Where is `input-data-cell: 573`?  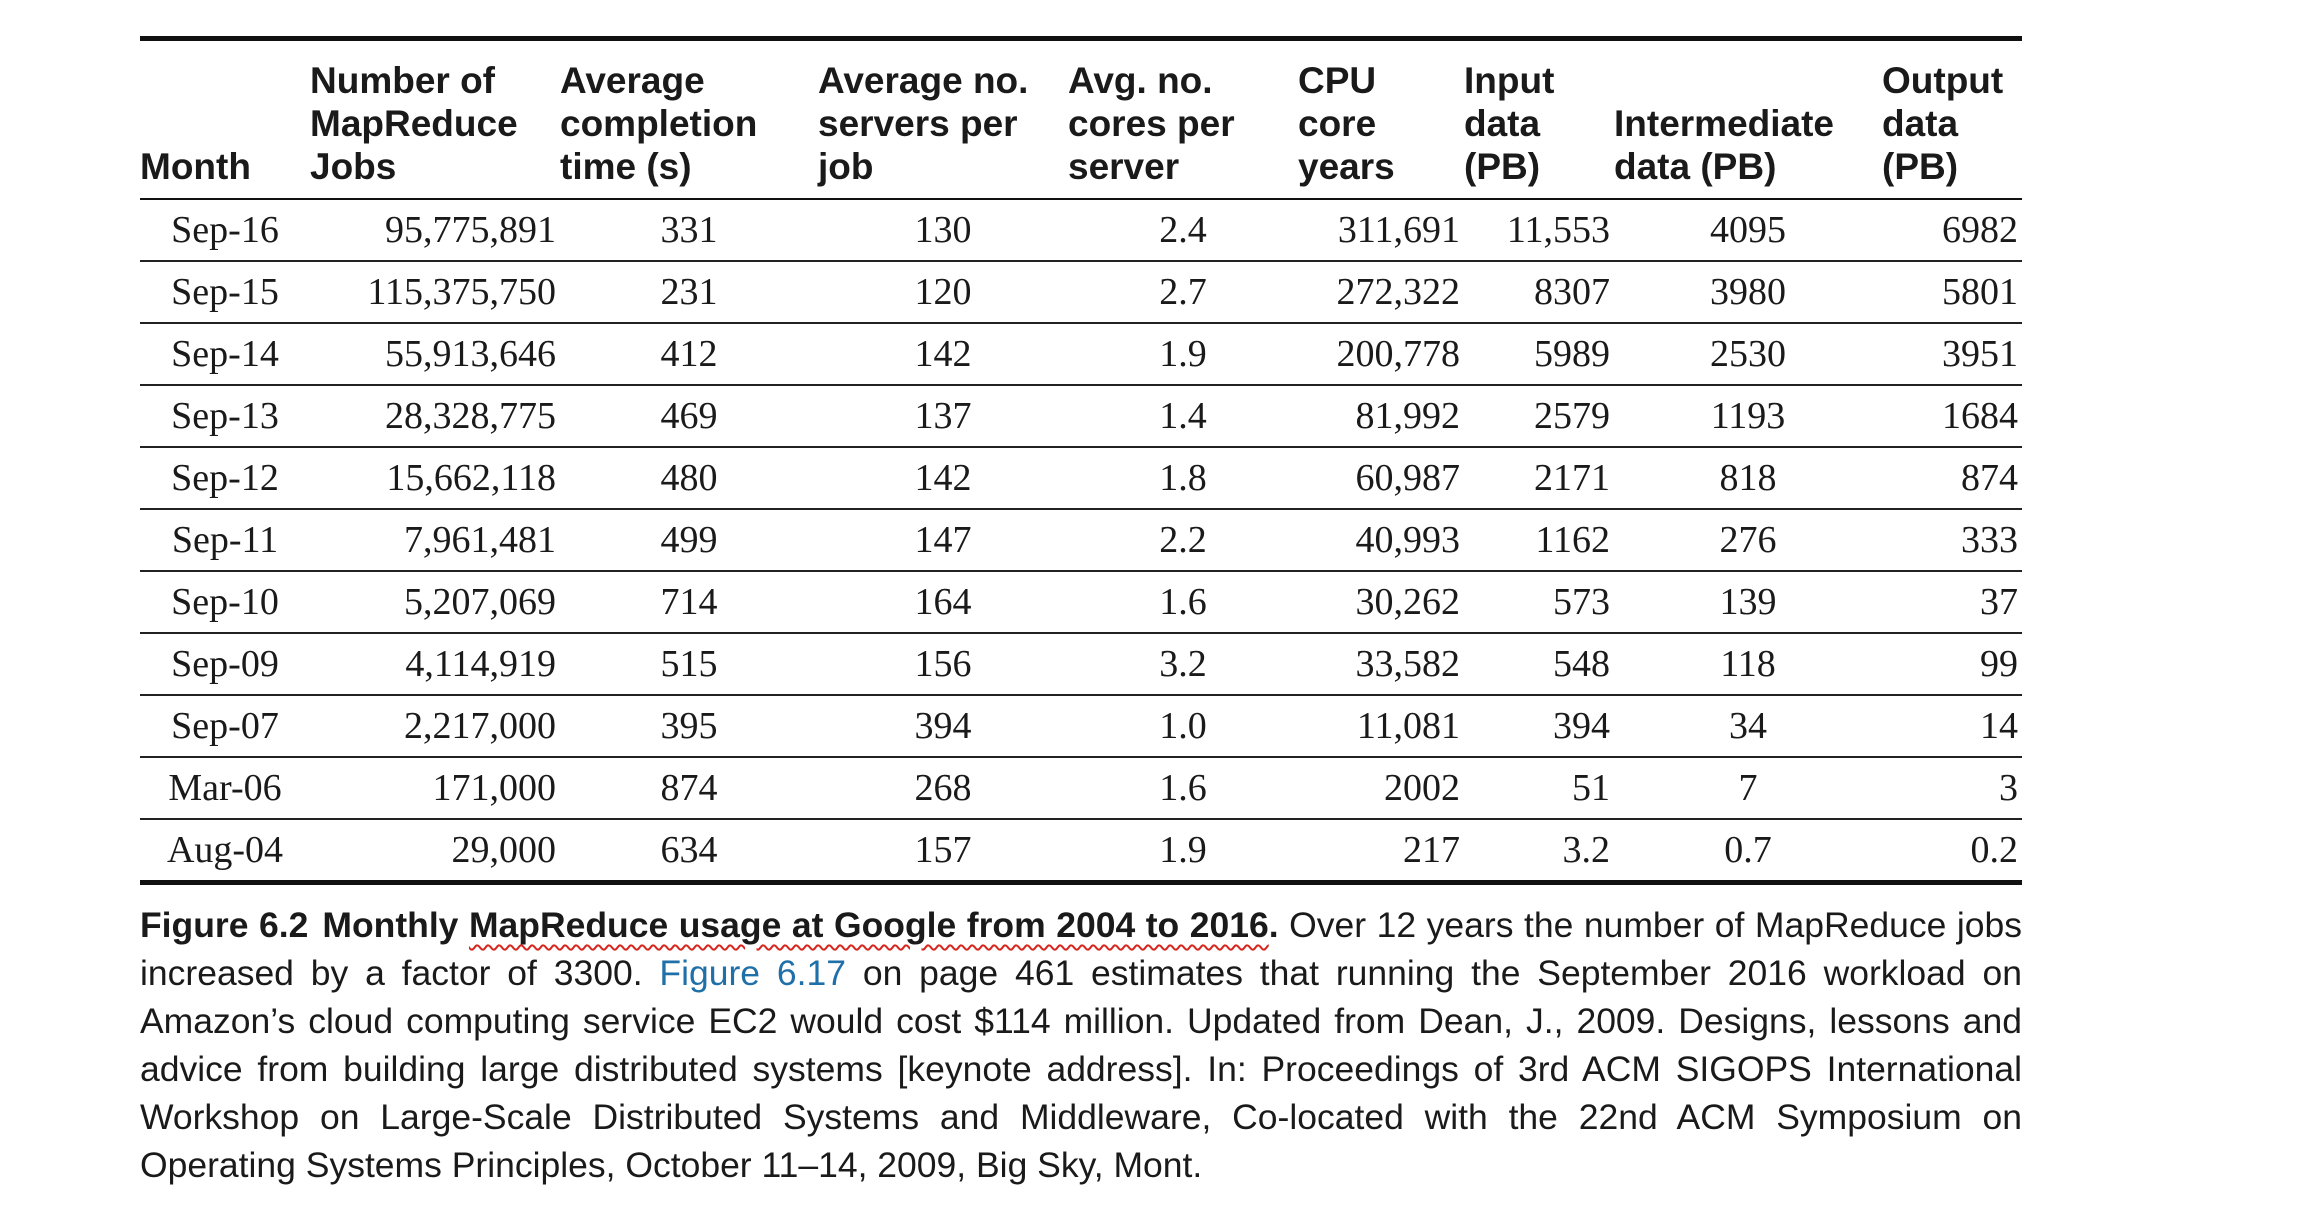
input-data-cell: 573 is located at coordinates (1539, 602).